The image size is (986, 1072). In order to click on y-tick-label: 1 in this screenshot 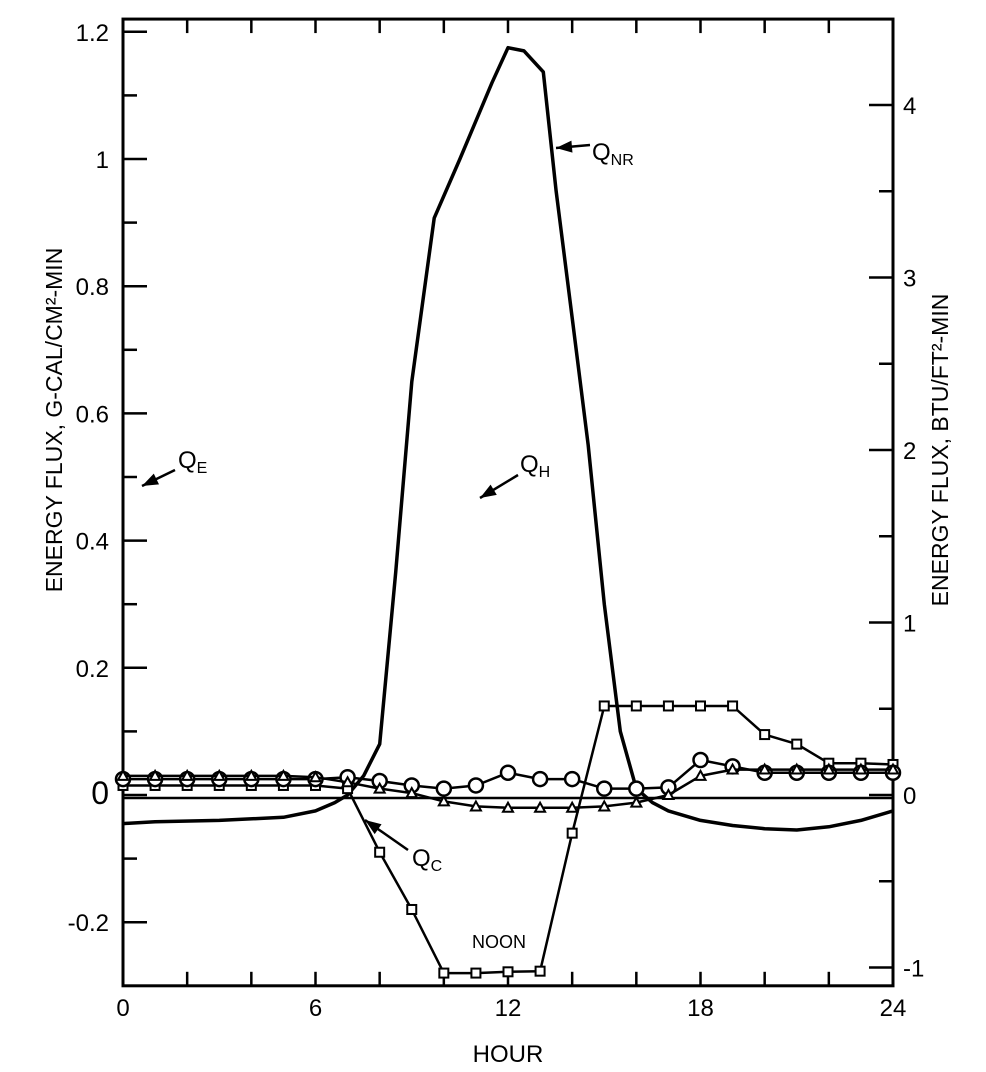, I will do `click(102, 160)`.